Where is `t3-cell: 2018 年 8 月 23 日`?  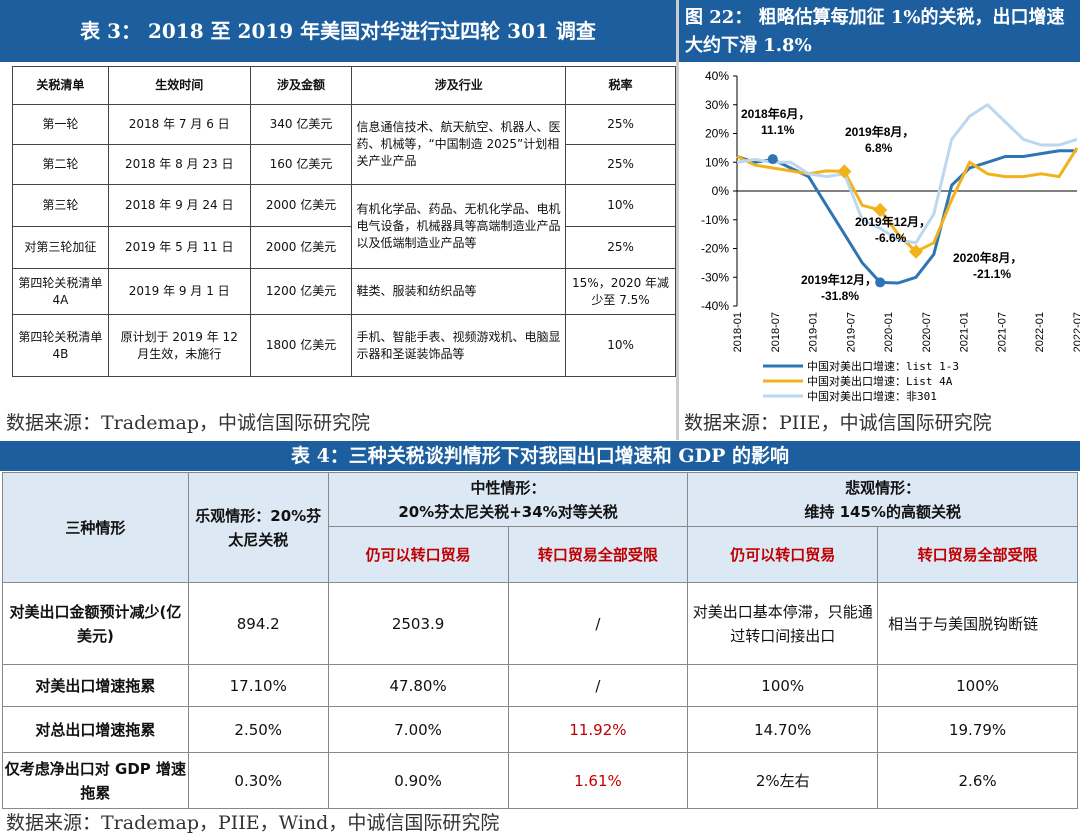
t3-cell: 2018 年 8 月 23 日 is located at coordinates (179, 164).